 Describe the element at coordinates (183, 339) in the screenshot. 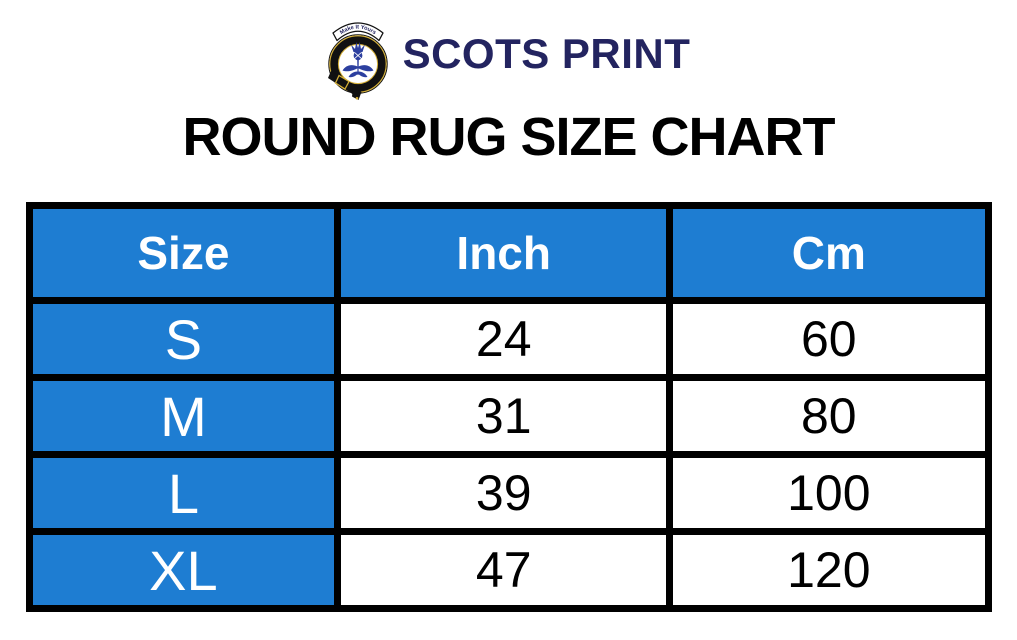

I see `size-cell-s: S` at that location.